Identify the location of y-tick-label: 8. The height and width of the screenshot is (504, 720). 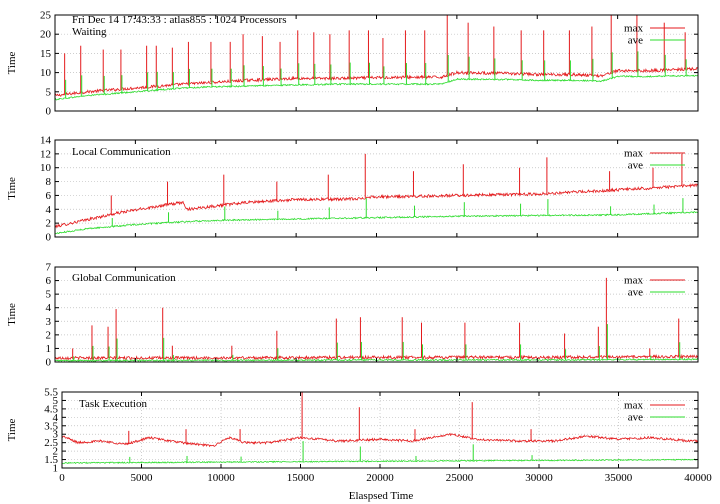
(49, 182).